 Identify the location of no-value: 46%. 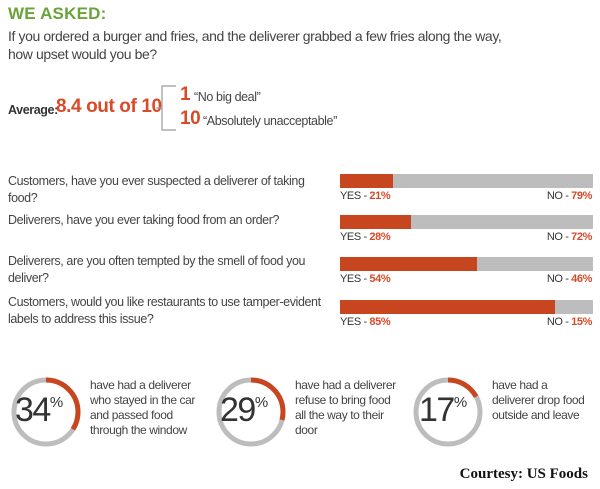
(581, 279).